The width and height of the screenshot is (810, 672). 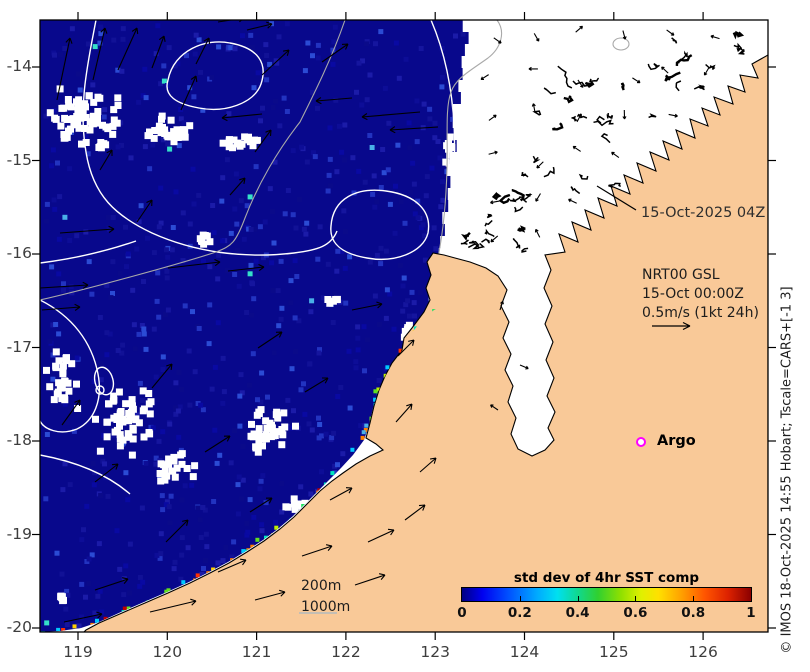 What do you see at coordinates (751, 613) in the screenshot?
I see `colorbar-tick-label: 1` at bounding box center [751, 613].